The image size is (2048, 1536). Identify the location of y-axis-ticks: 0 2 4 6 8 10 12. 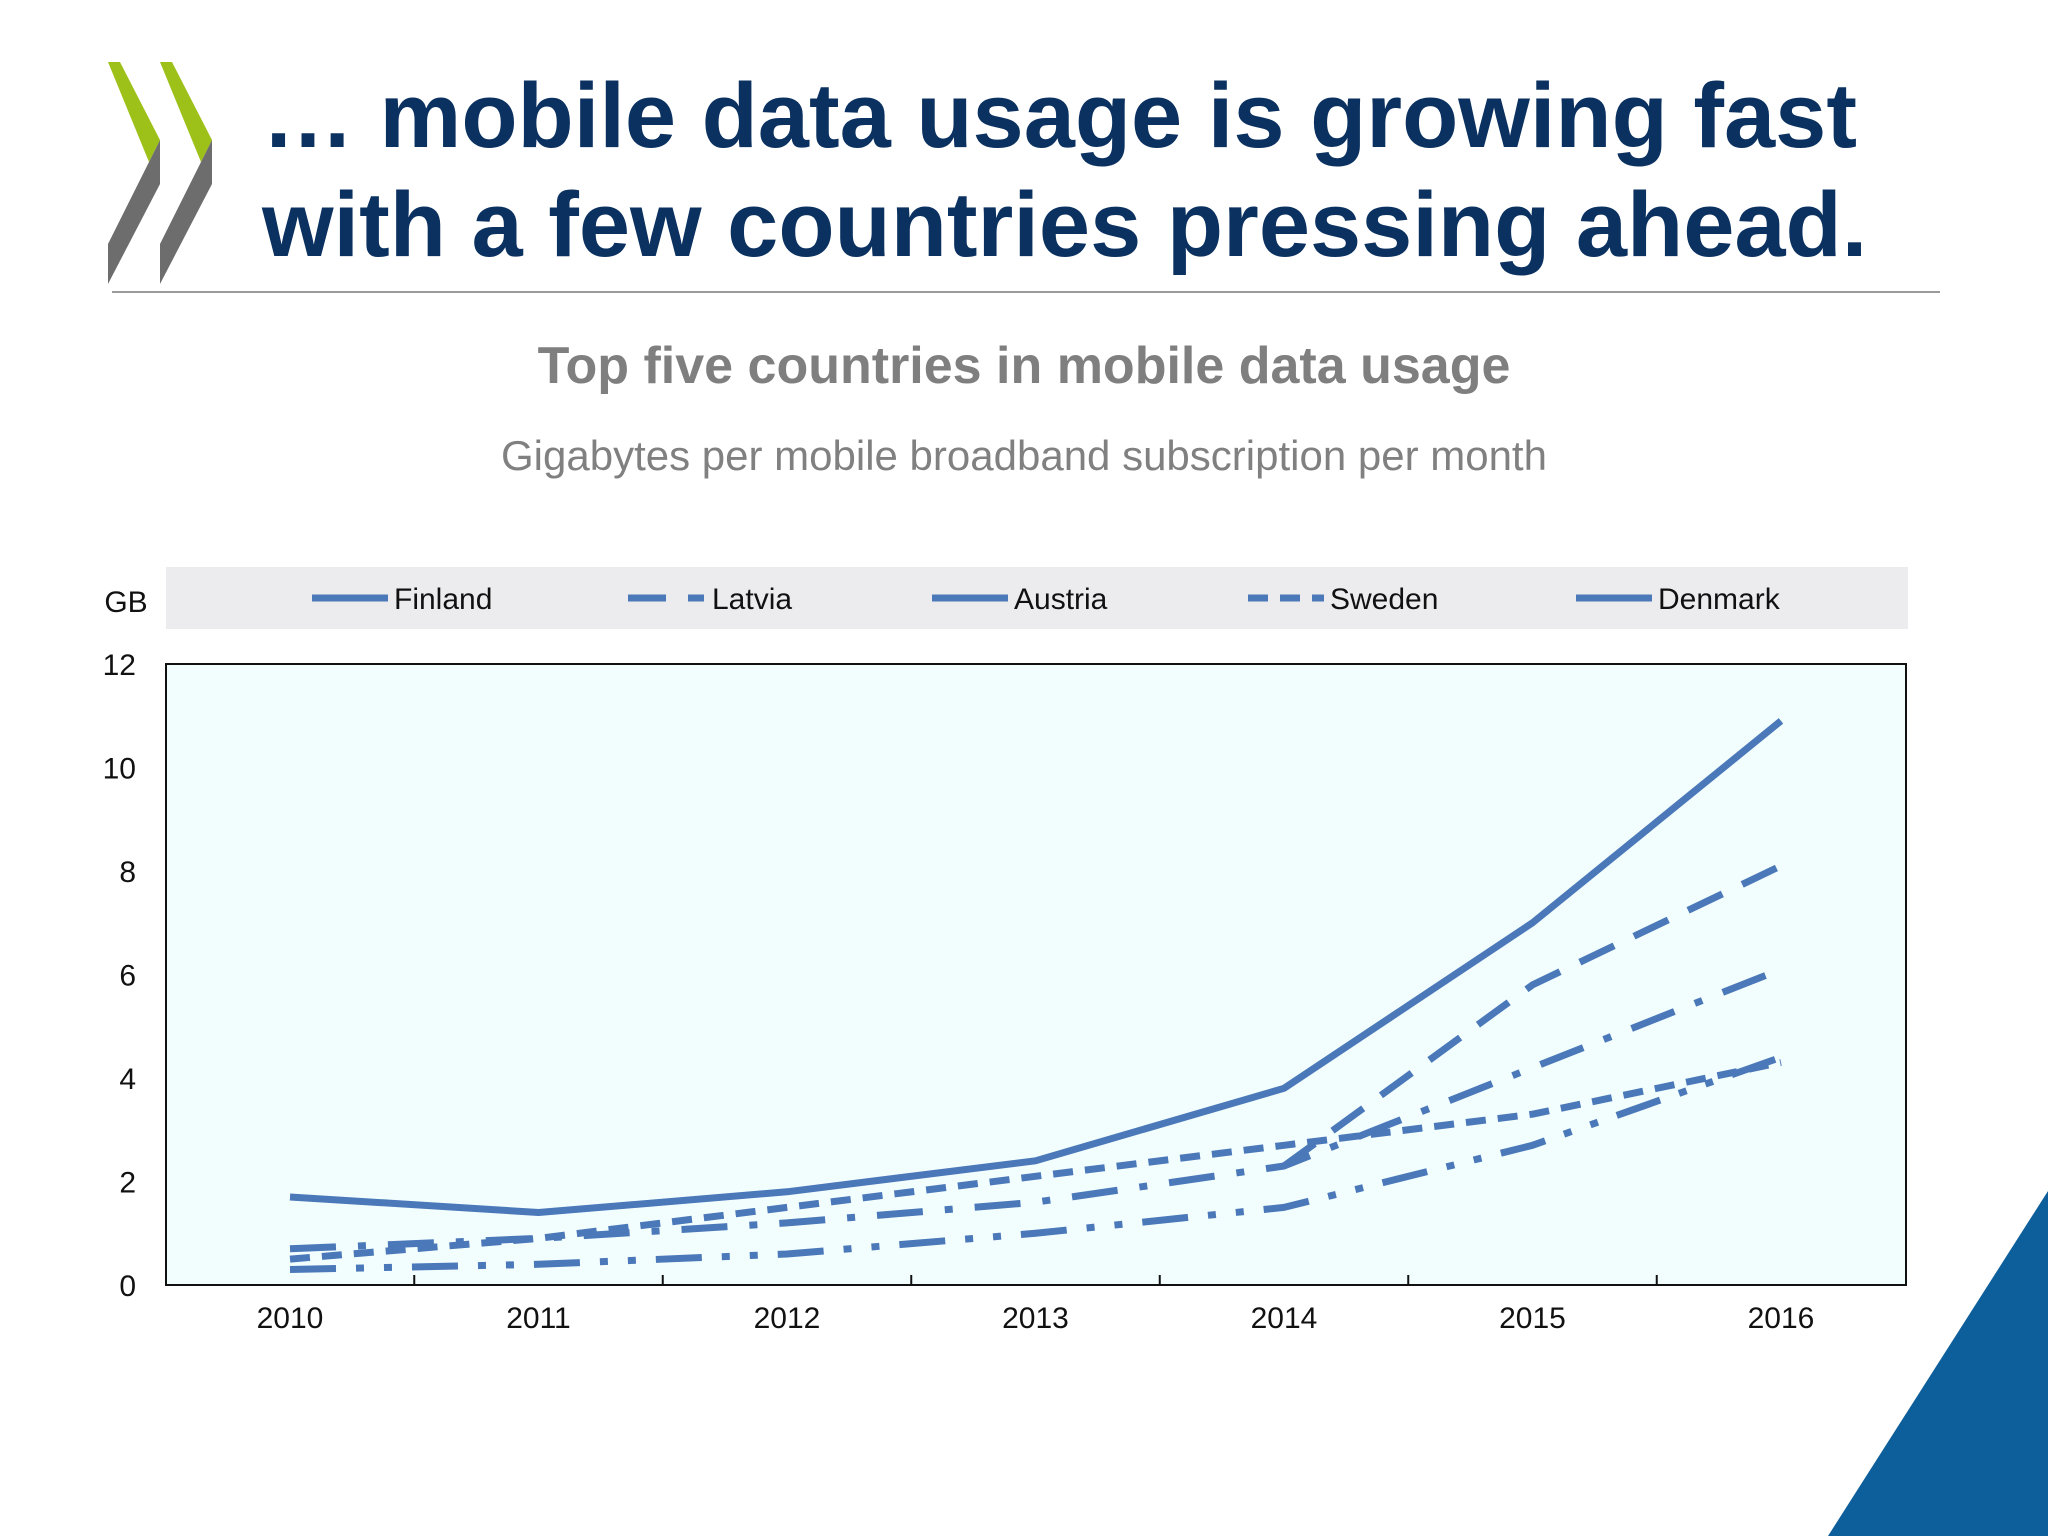
(119, 976).